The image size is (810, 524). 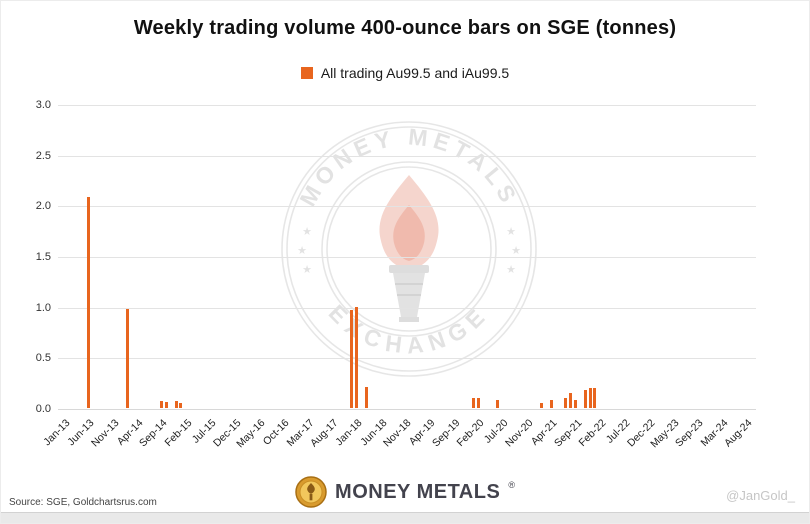 I want to click on source-note: Source: SGE, Goldchartsrus.com, so click(x=83, y=502).